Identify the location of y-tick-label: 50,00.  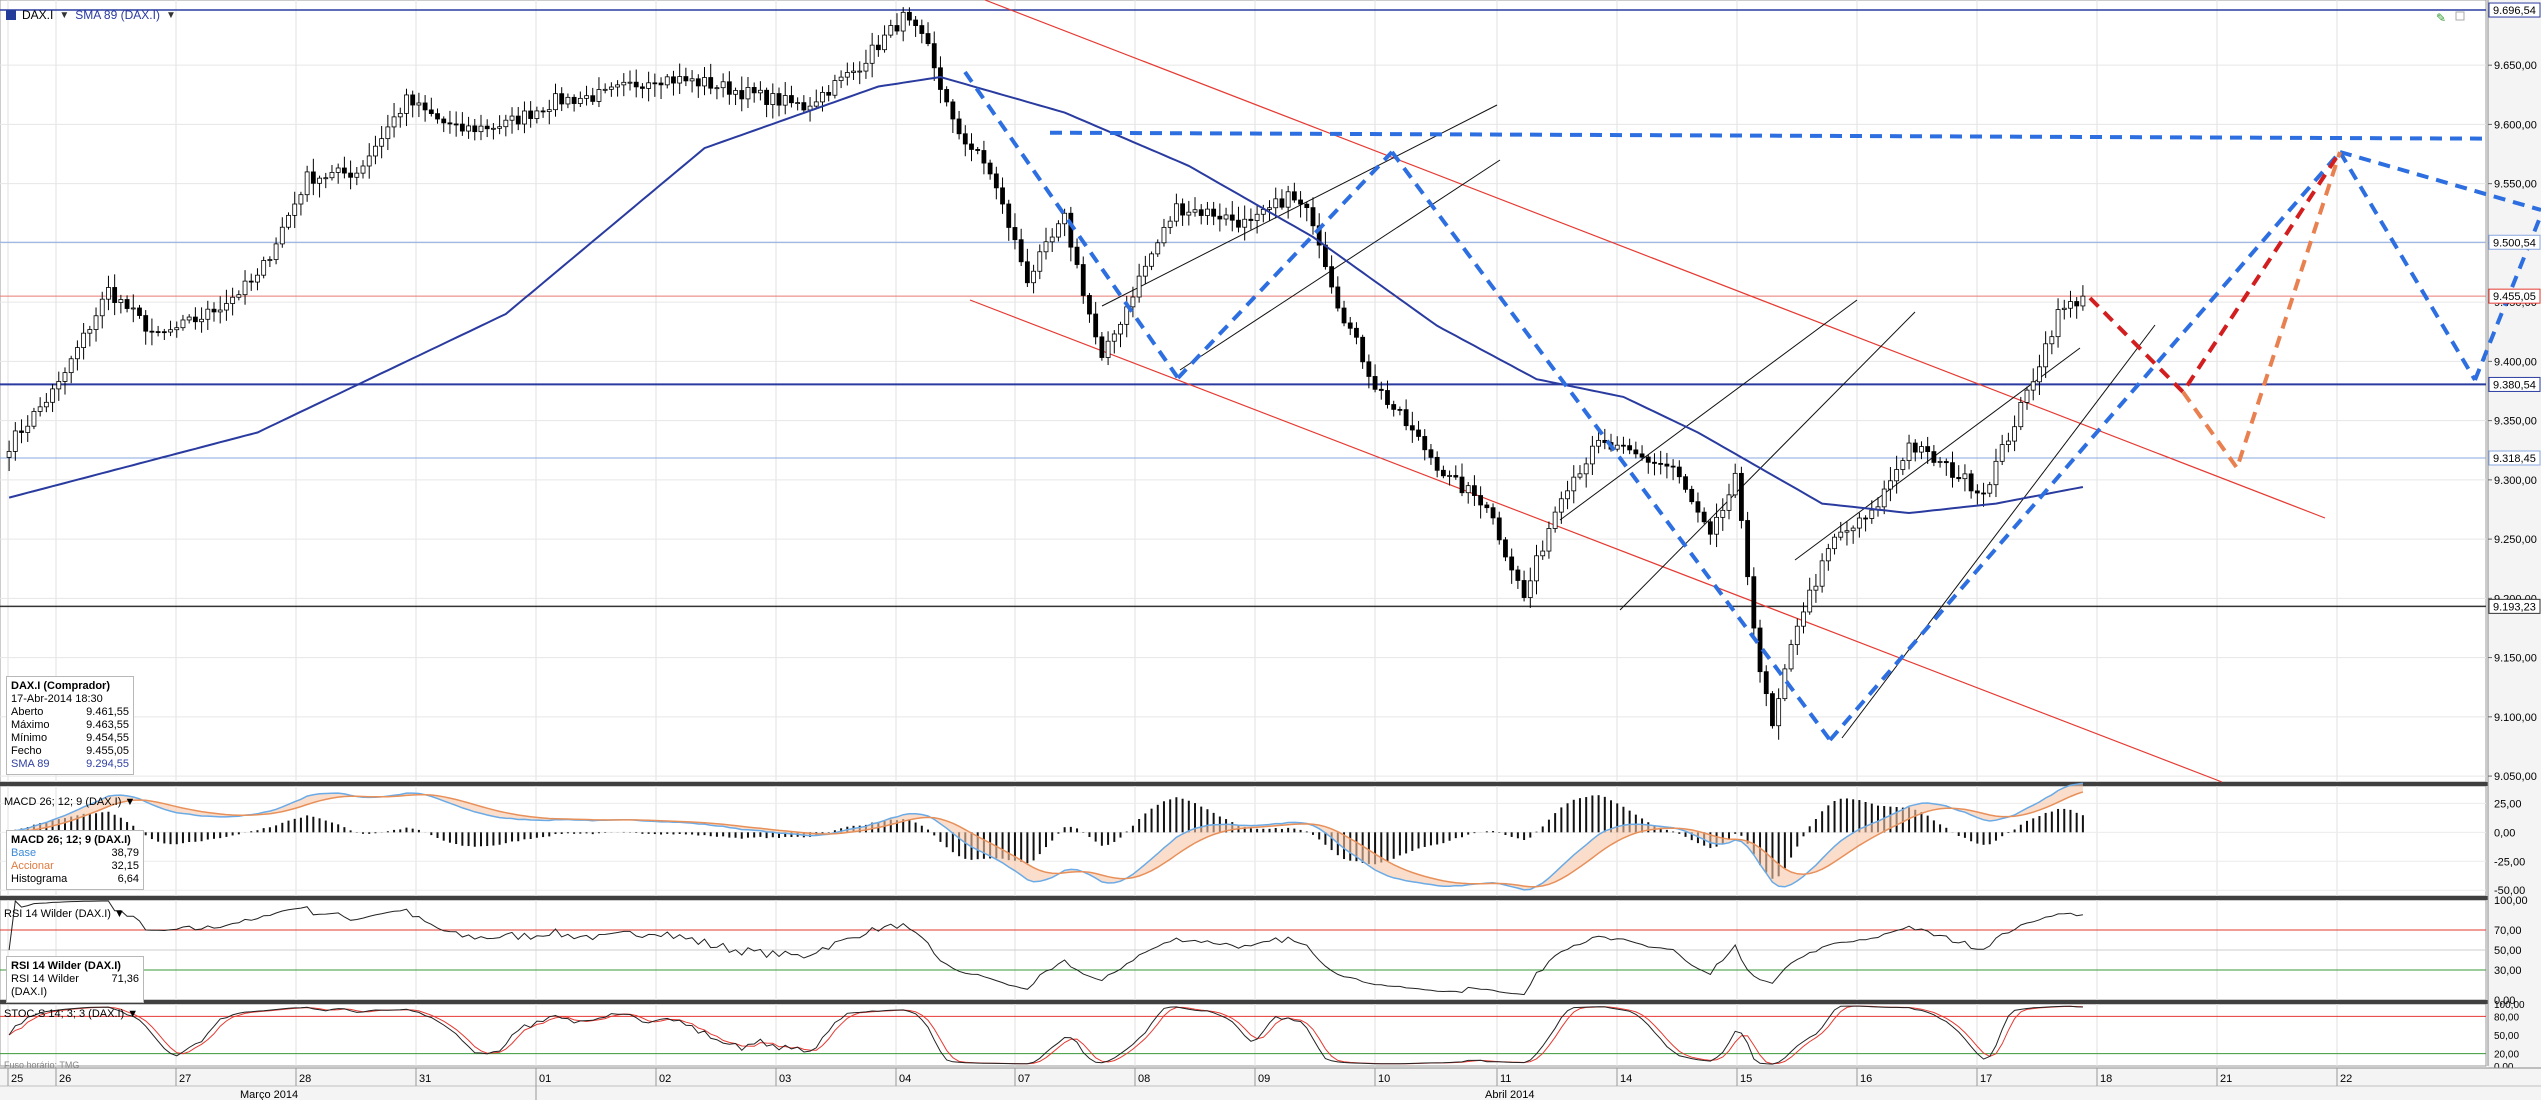
(2508, 951).